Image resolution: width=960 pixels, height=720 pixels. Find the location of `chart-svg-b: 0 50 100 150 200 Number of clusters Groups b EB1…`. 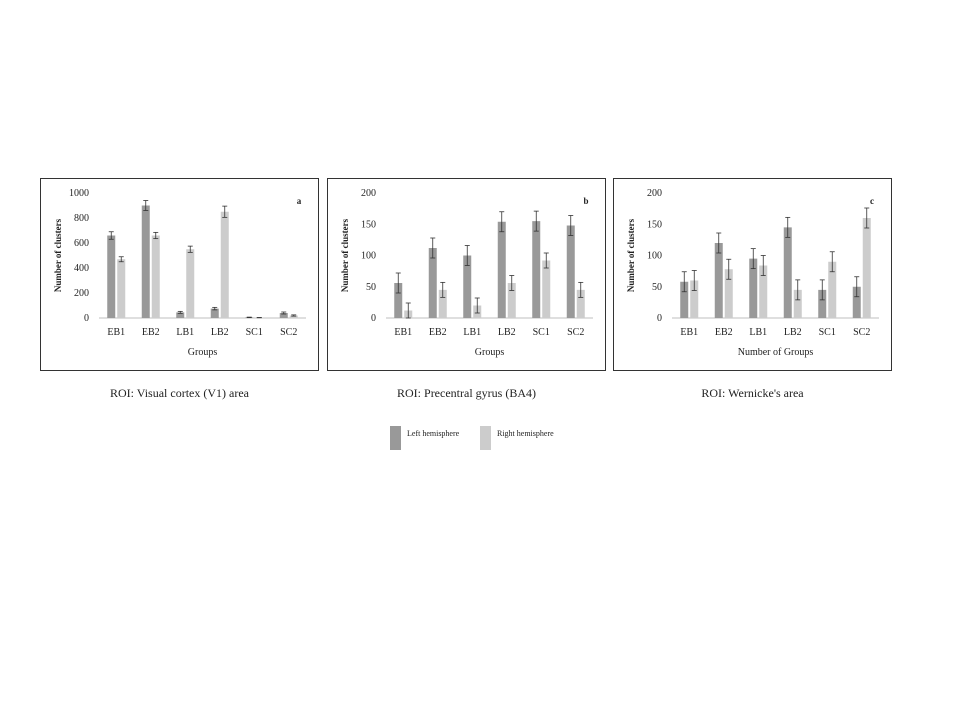

chart-svg-b: 0 50 100 150 200 Number of clusters Groups b EB1… is located at coordinates (466, 273).